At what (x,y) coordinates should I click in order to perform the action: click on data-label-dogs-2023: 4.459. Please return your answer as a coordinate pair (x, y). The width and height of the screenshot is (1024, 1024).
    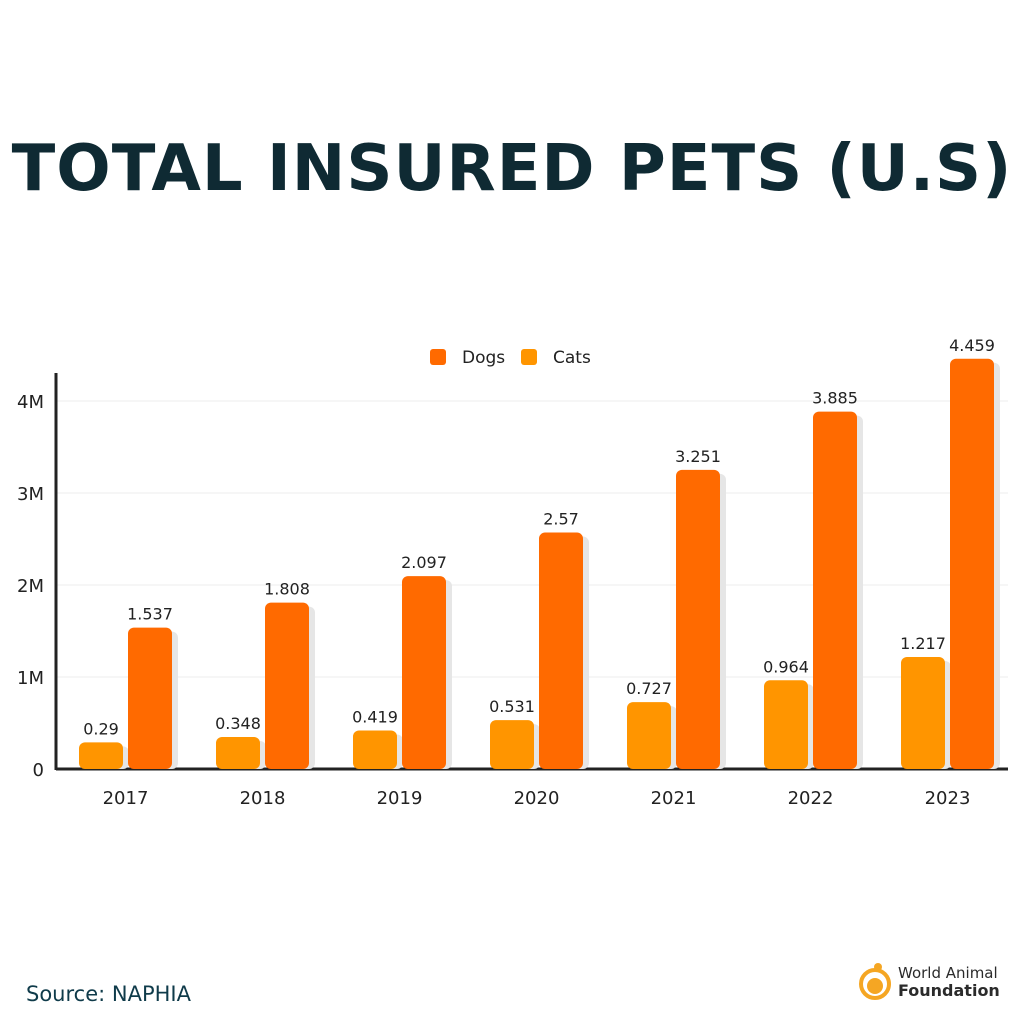
    Looking at the image, I should click on (972, 345).